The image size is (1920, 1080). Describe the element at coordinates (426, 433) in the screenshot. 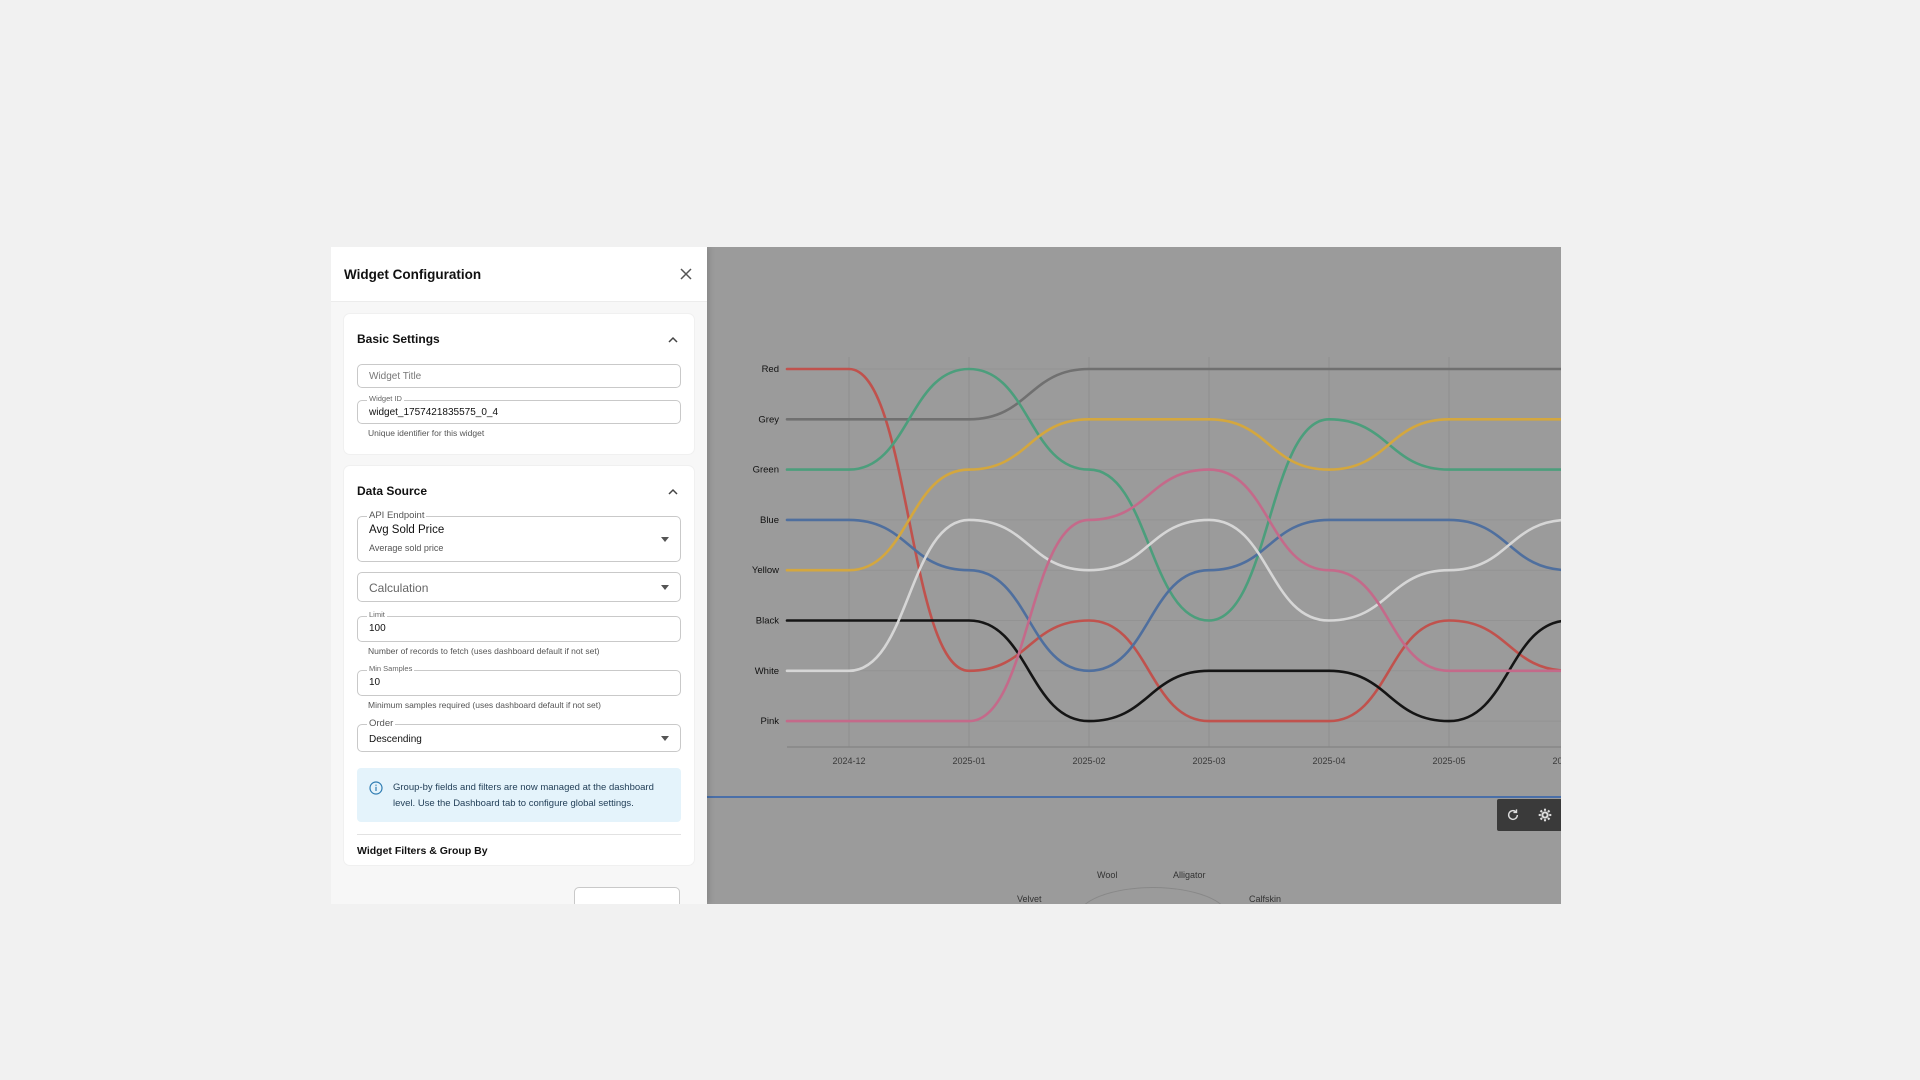

I see `widget-id-helper: Unique identifier for this widget` at that location.